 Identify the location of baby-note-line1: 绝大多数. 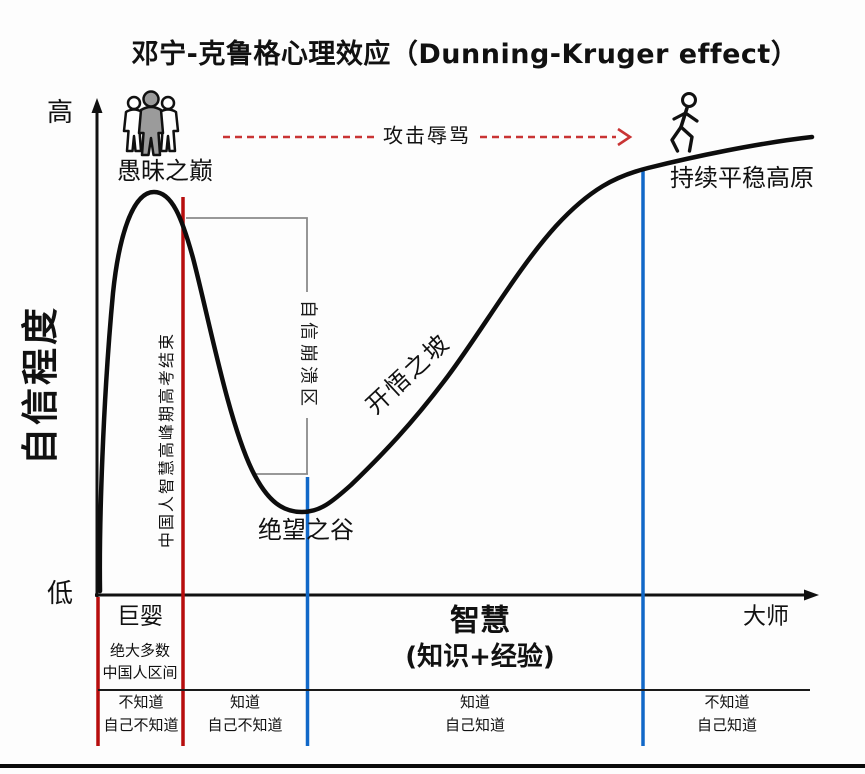
(140, 650).